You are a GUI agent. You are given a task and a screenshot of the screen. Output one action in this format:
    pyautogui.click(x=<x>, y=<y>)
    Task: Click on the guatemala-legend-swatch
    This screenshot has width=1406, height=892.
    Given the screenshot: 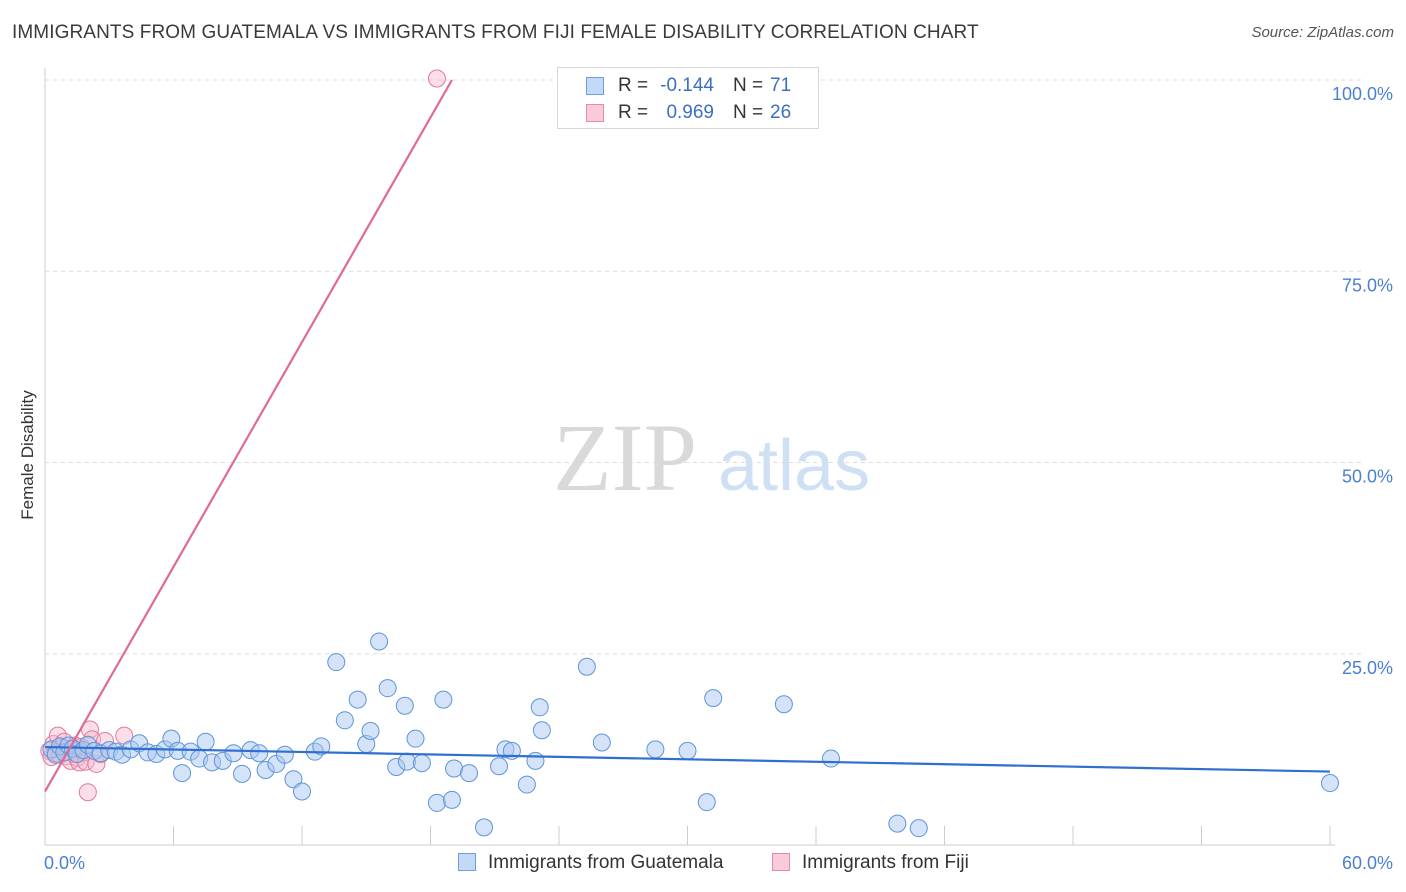 What is the action you would take?
    pyautogui.click(x=467, y=862)
    